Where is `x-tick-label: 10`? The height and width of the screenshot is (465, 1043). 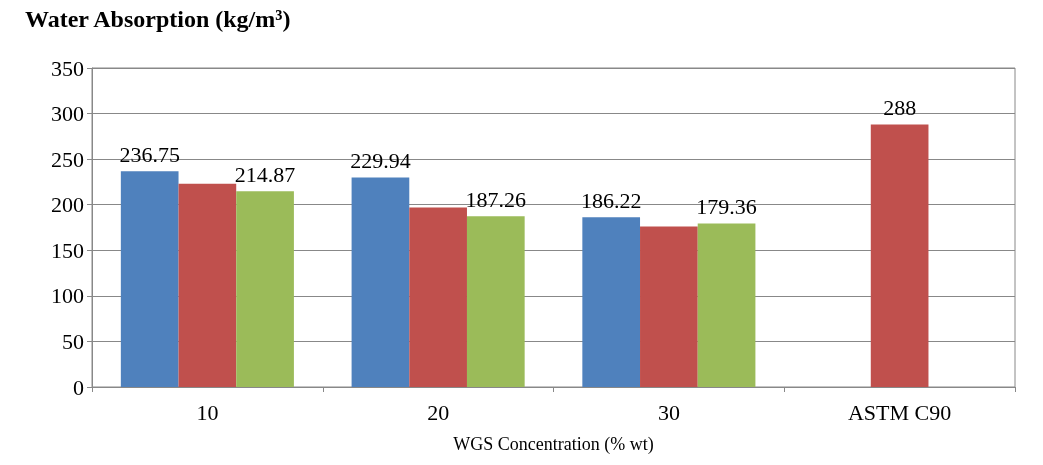 x-tick-label: 10 is located at coordinates (207, 412).